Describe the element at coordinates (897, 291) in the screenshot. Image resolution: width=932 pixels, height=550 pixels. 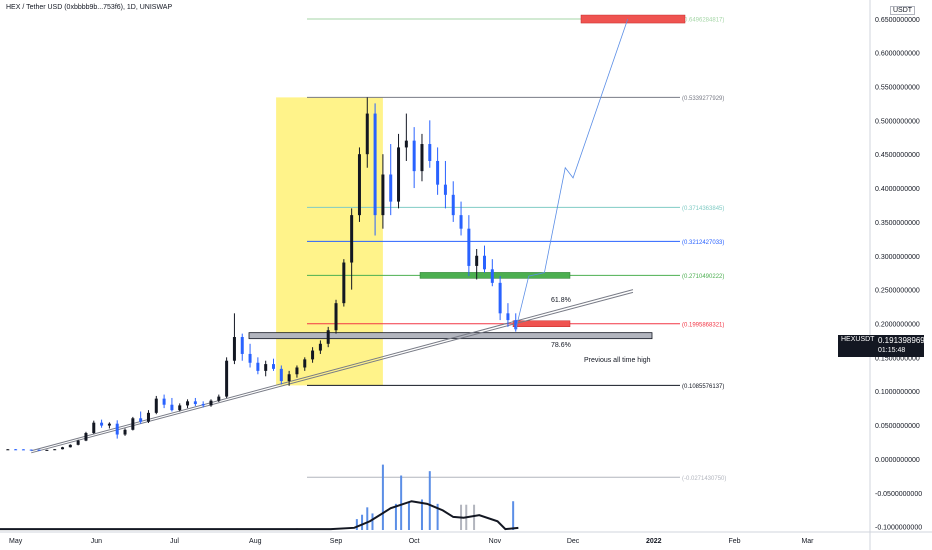
I see `y-axis-tick-label: 0.2500000000` at that location.